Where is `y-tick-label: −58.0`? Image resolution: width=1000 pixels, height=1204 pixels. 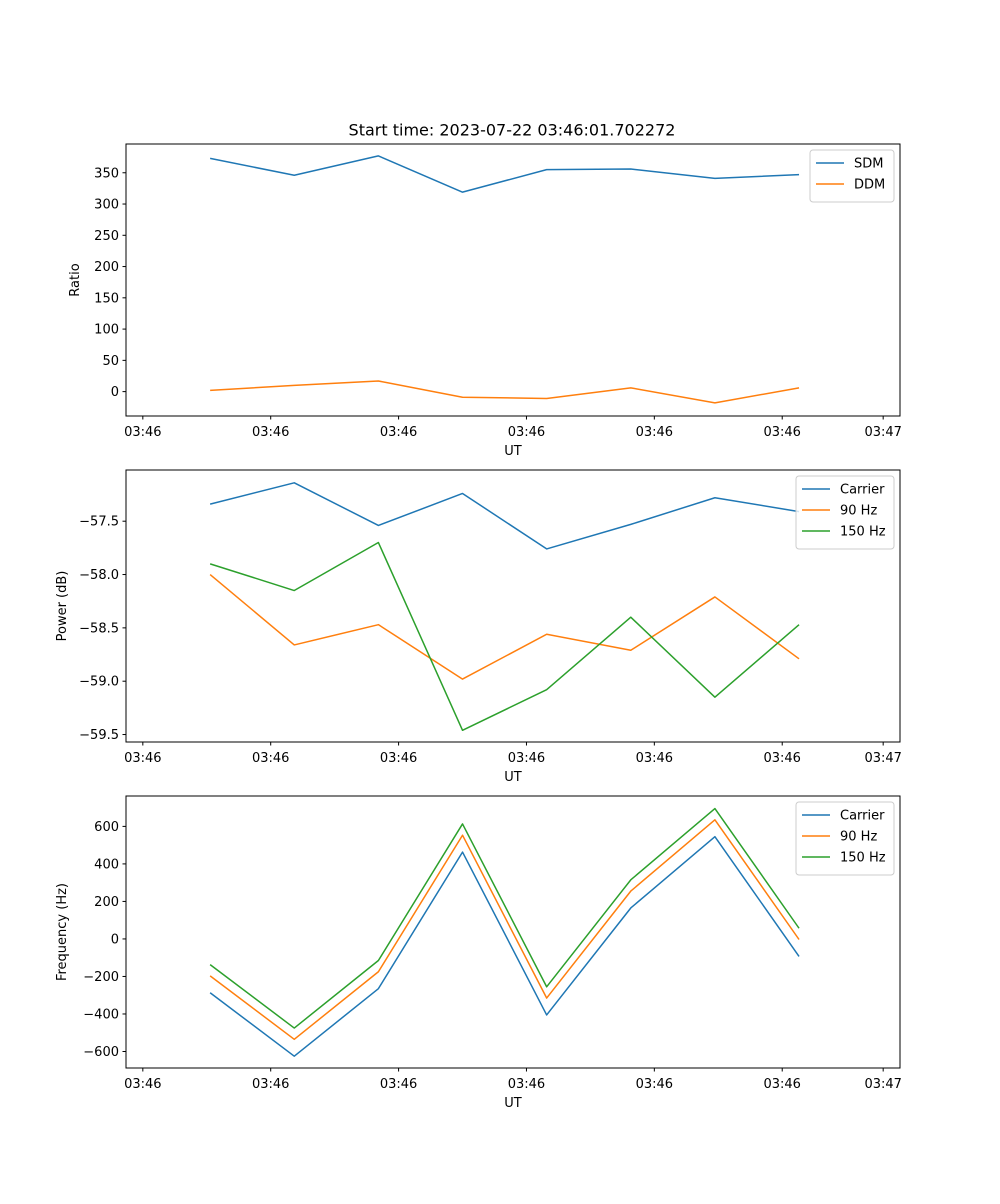 y-tick-label: −58.0 is located at coordinates (99, 575).